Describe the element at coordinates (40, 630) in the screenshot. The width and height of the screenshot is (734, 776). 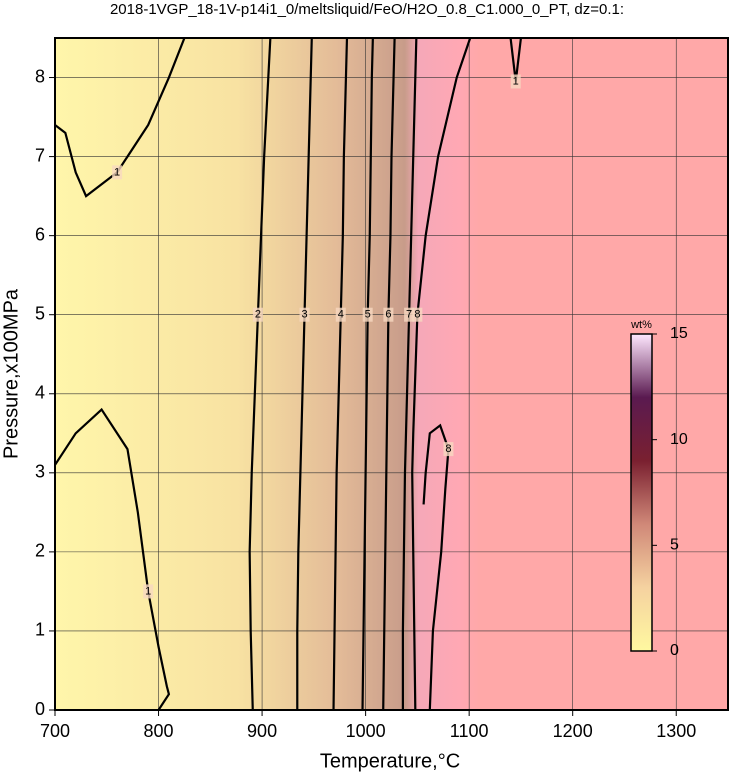
I see `y-tick-label: 1` at that location.